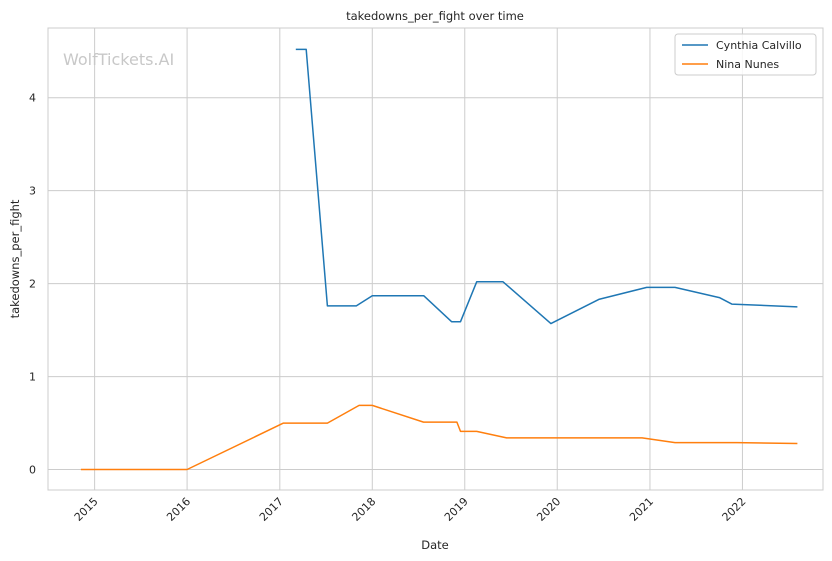 This screenshot has height=561, width=832. What do you see at coordinates (118, 59) in the screenshot?
I see `watermark: WolfTickets.AI` at bounding box center [118, 59].